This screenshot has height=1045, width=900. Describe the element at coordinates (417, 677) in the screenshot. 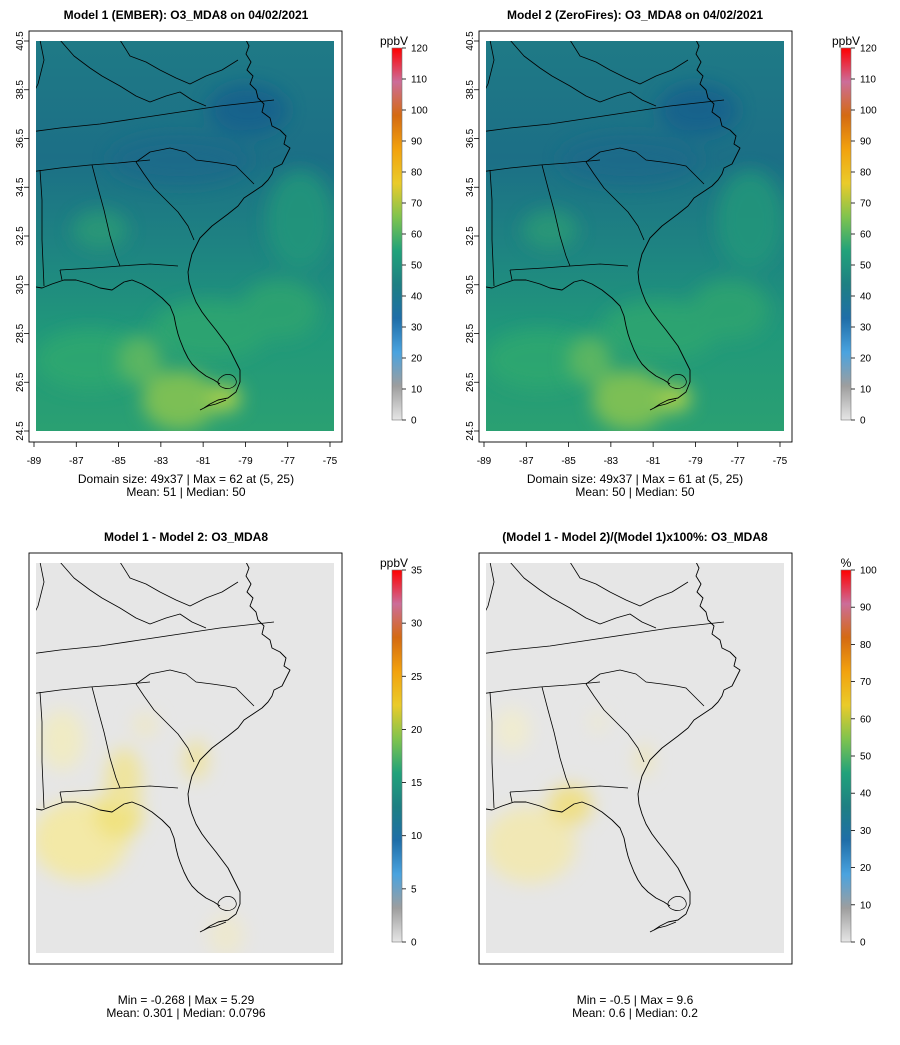

I see `colorbar-tick-label: 25` at that location.